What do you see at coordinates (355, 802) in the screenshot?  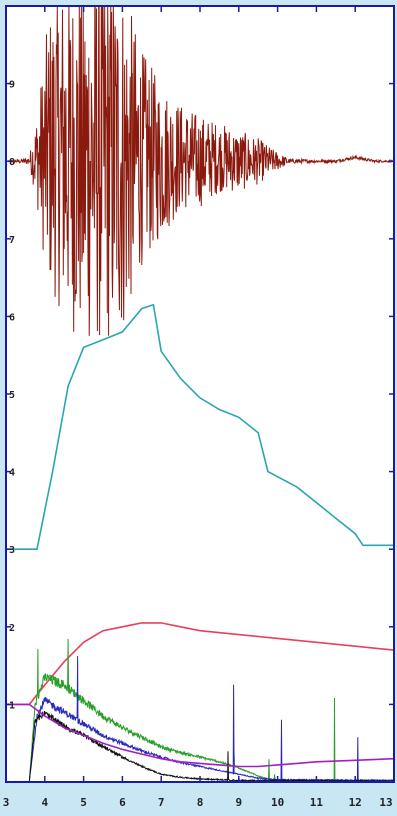 I see `x-tick-label: 12` at bounding box center [355, 802].